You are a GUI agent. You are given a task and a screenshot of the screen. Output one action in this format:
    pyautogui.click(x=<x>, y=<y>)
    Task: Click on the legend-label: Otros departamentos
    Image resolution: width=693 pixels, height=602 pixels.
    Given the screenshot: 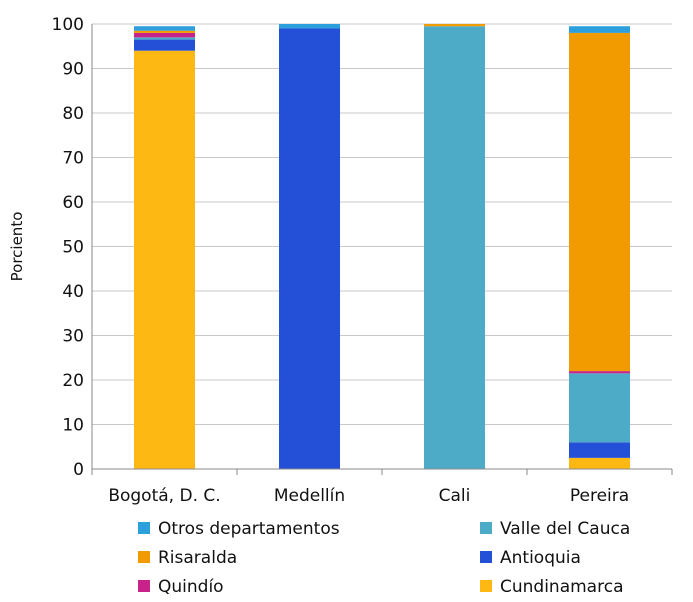 What is the action you would take?
    pyautogui.click(x=249, y=529)
    